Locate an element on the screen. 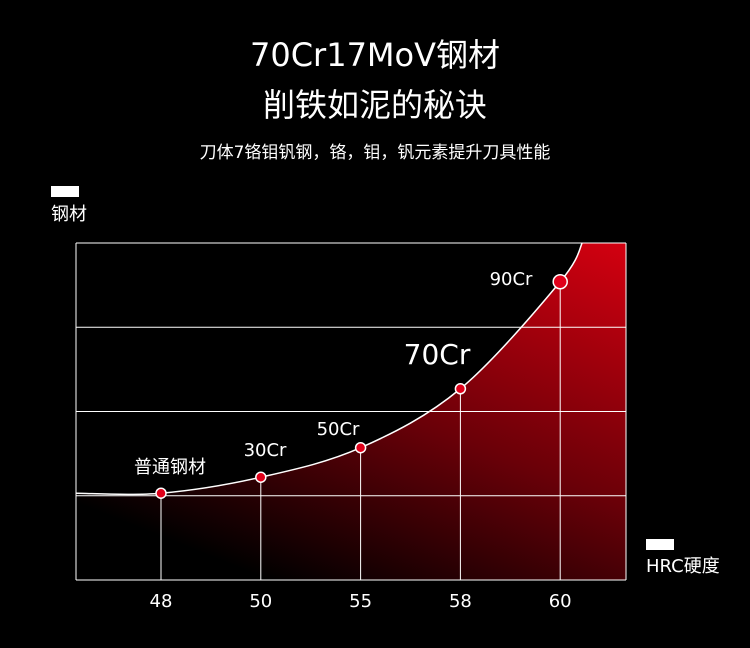 The height and width of the screenshot is (648, 750). point-label: 普通钢材 is located at coordinates (170, 467).